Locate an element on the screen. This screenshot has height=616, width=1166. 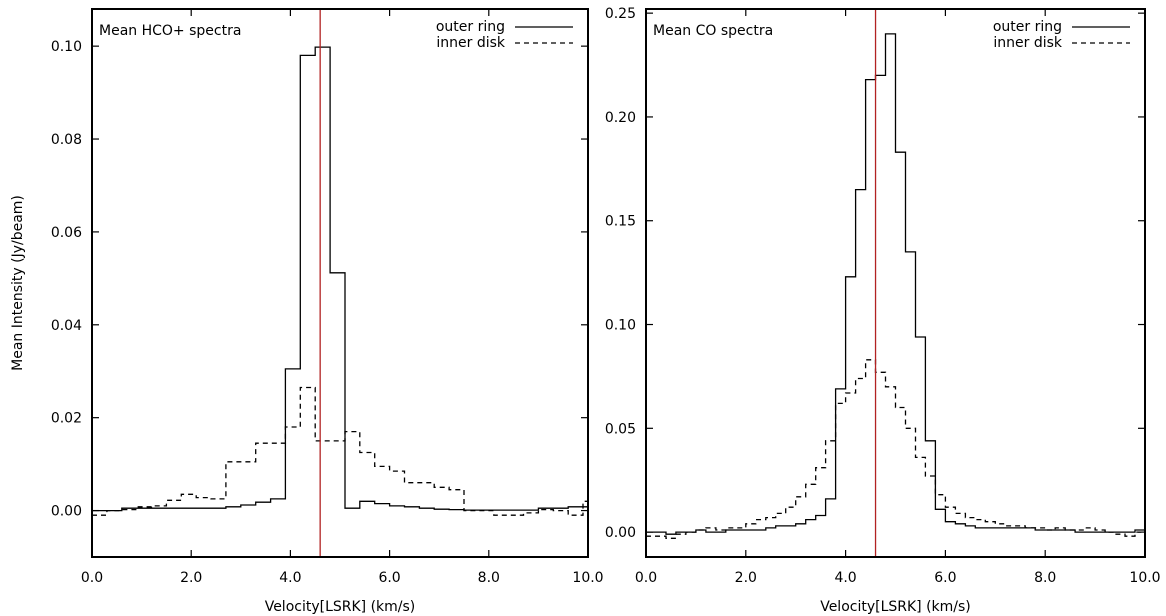
co-y-tick-label: 0.25 is located at coordinates (620, 14).